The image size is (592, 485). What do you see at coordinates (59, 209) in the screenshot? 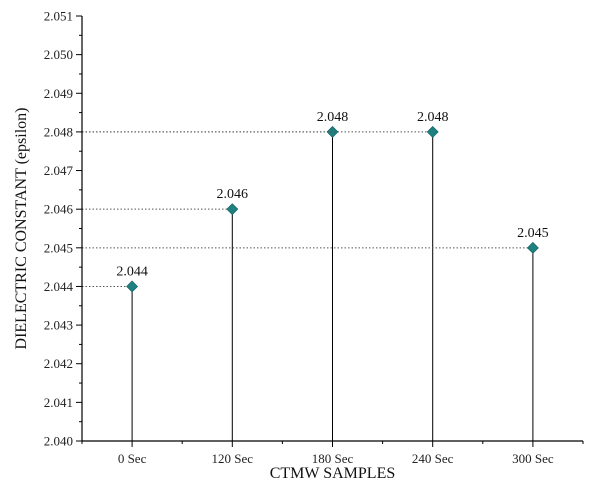
I see `y-tick-label: 2.046` at bounding box center [59, 209].